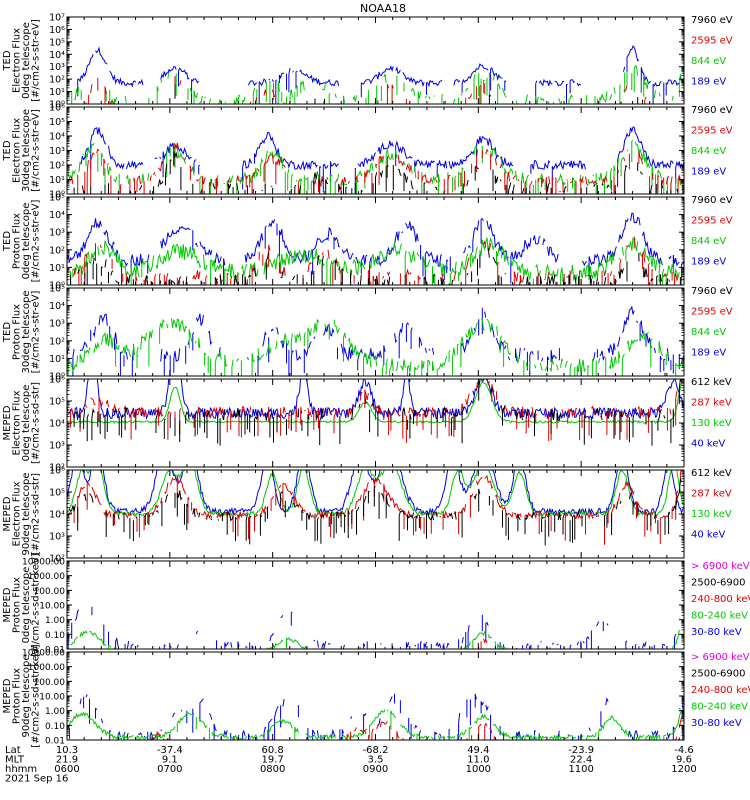 The height and width of the screenshot is (800, 750). Describe the element at coordinates (57, 180) in the screenshot. I see `panel-2-ytick-label: 10¹` at that location.